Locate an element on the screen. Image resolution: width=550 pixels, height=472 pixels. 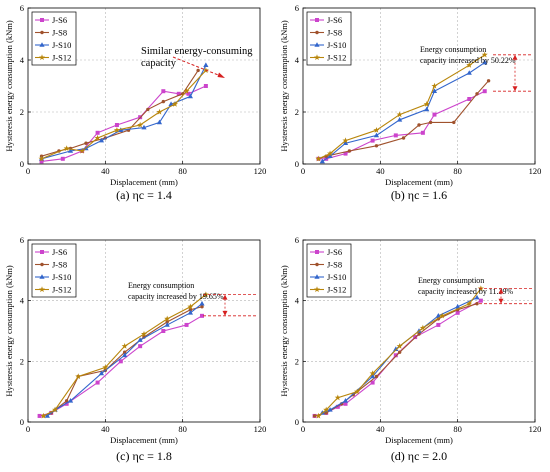
bracket-arrow-up is located at coordinates (515, 57).